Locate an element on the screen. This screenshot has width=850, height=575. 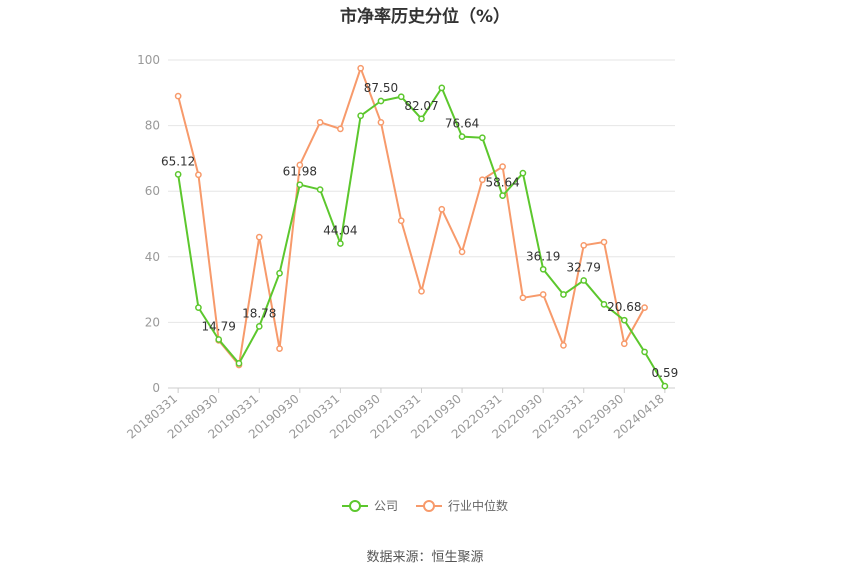
legend: 公司 行业中位数 is located at coordinates (425, 505).